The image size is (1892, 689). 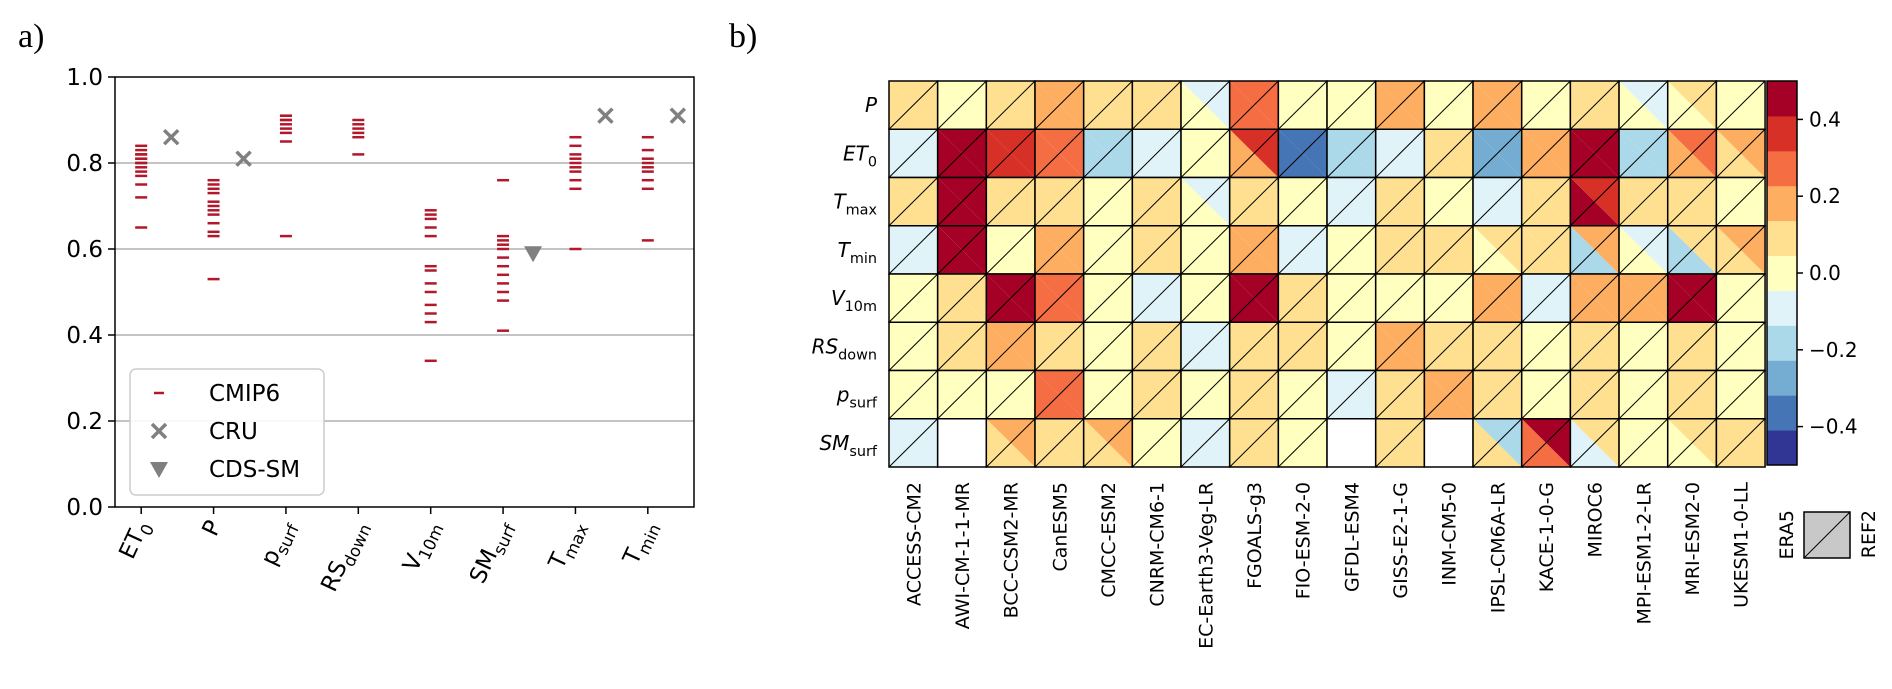 I want to click on column-label: CanESM5, so click(x=1060, y=527).